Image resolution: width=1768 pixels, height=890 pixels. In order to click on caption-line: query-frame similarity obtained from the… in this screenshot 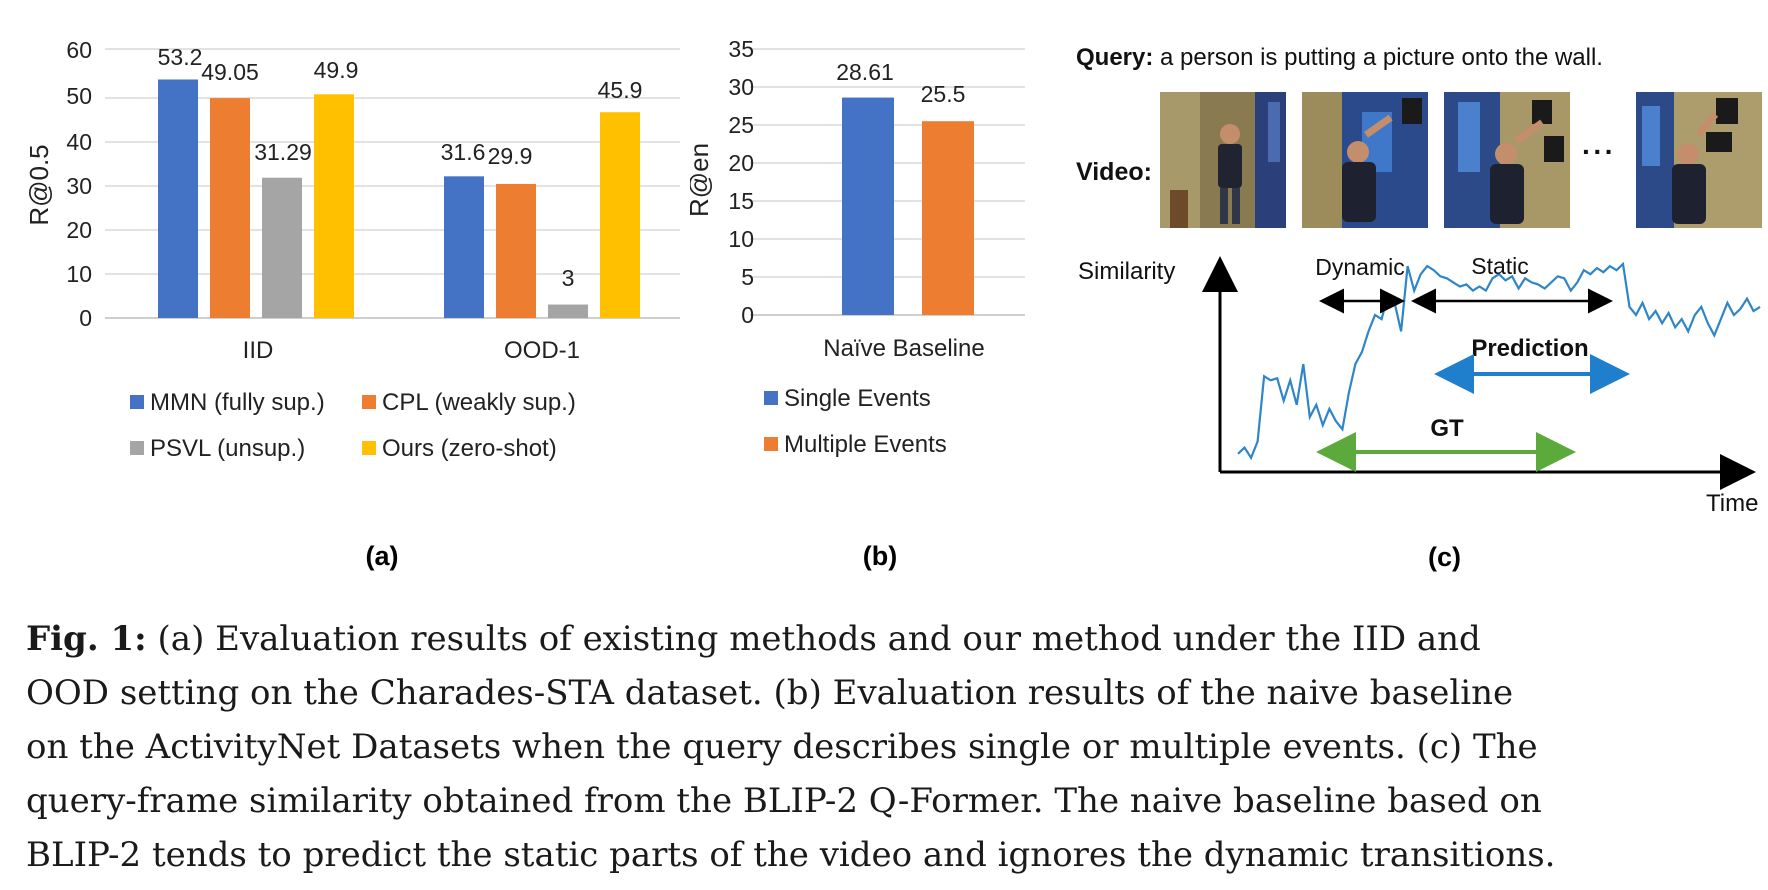, I will do `click(784, 801)`.